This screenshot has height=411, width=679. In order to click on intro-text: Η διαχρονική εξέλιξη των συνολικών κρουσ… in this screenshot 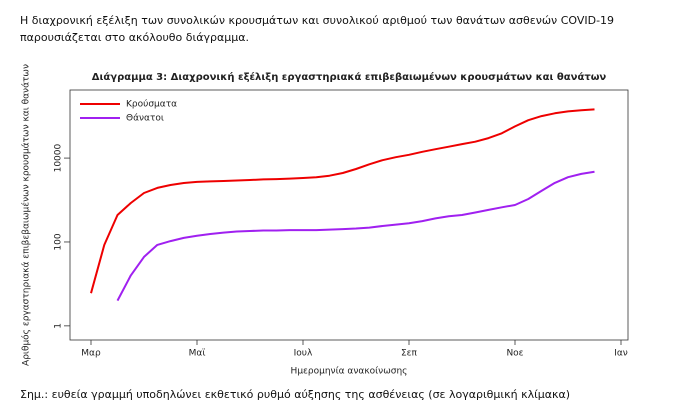, I will do `click(317, 29)`.